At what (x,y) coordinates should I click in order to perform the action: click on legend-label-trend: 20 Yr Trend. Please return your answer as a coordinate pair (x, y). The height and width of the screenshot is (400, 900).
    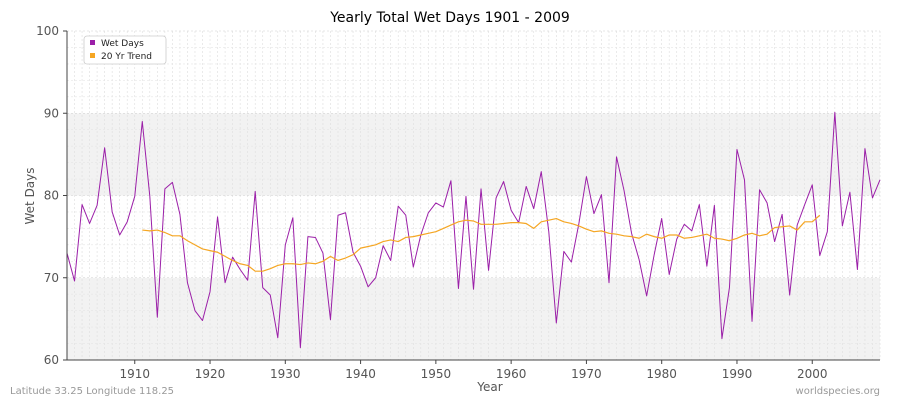
    Looking at the image, I should click on (126, 57).